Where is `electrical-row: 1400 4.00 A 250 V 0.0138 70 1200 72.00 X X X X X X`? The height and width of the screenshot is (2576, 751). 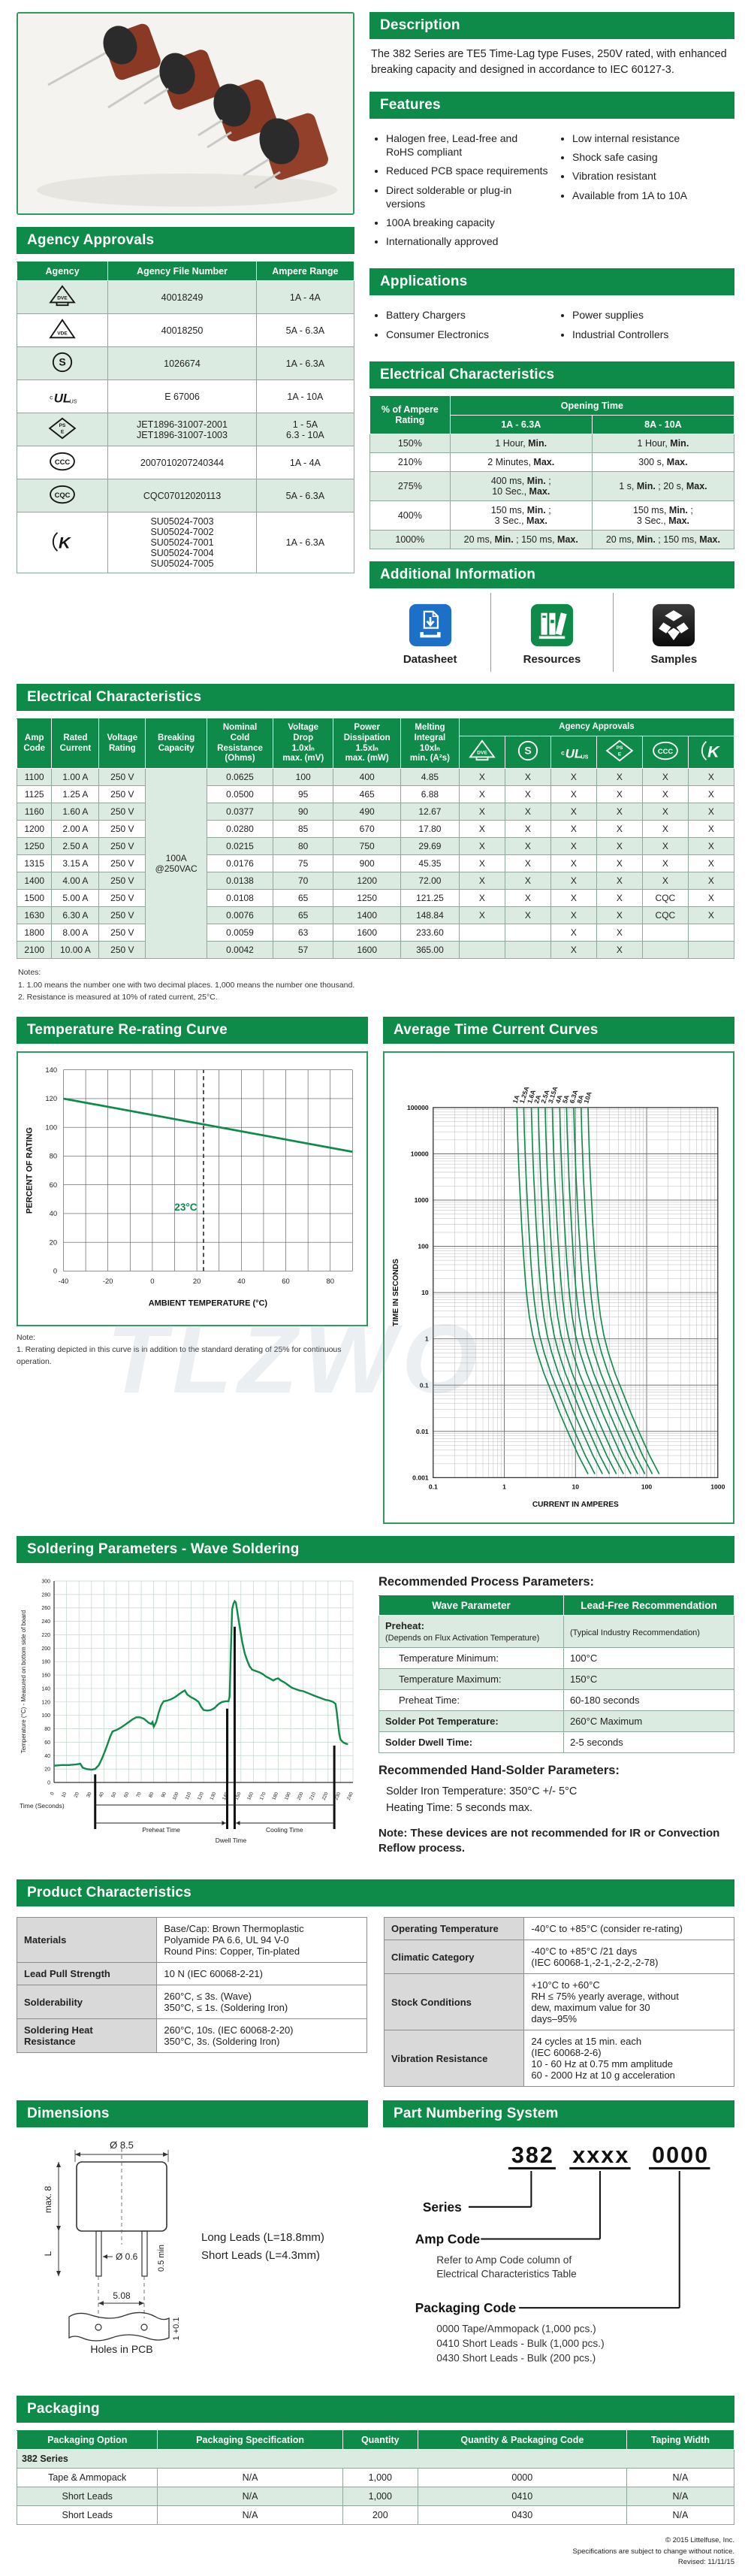
electrical-row: 1400 4.00 A 250 V 0.0138 70 1200 72.00 X X X X X X is located at coordinates (376, 881).